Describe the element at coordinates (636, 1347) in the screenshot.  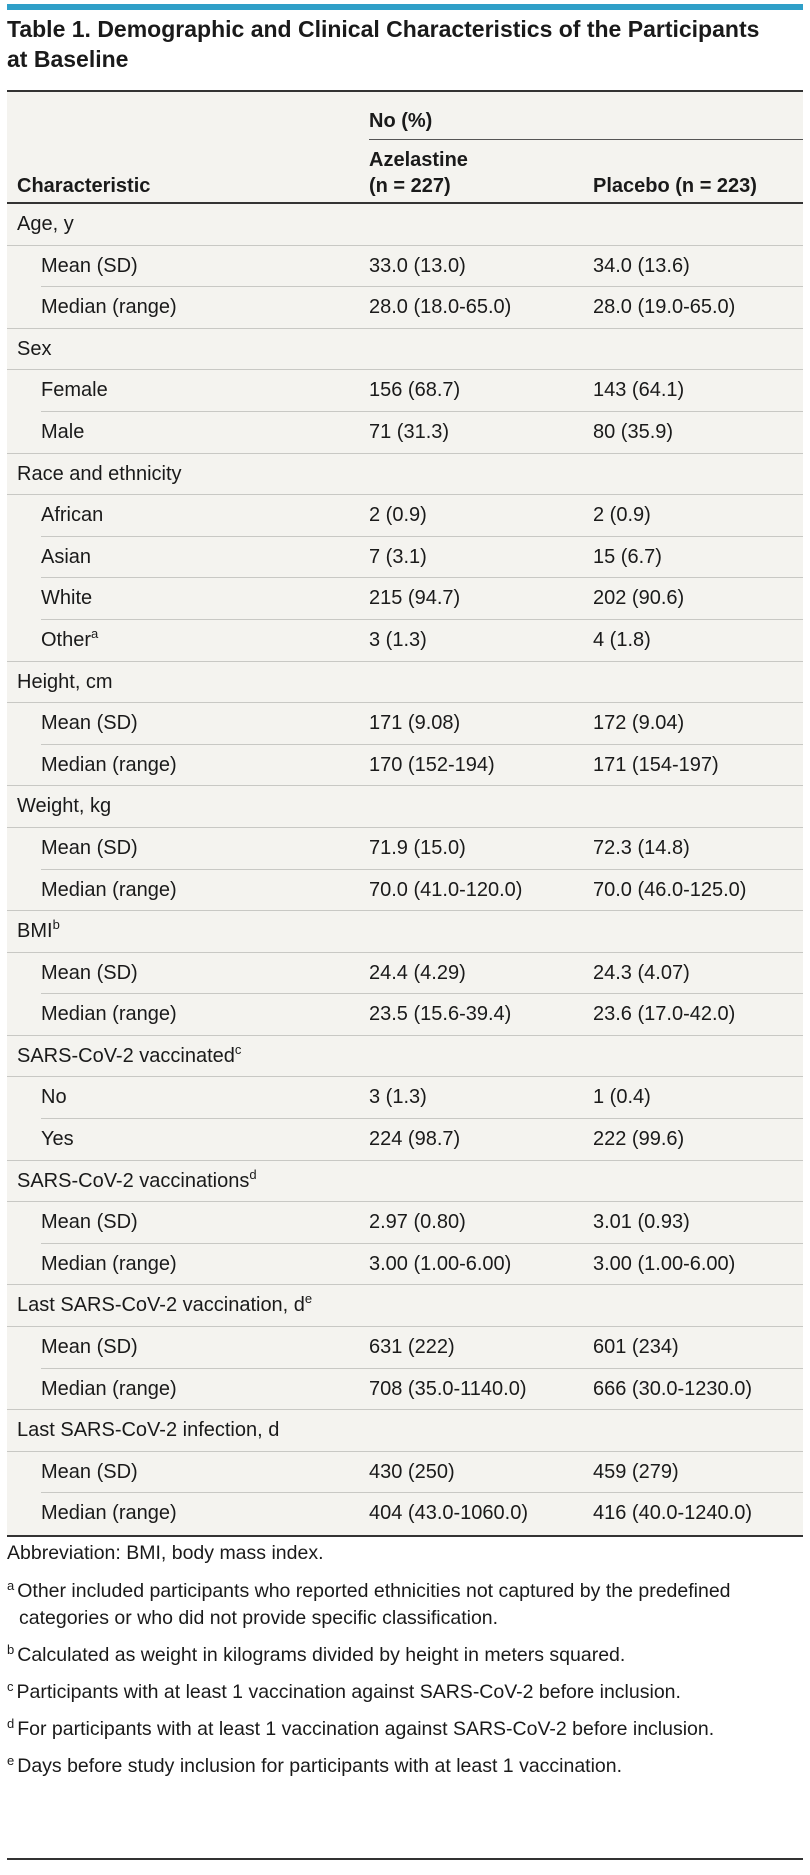
I see `placebo-value: 601 (234)` at that location.